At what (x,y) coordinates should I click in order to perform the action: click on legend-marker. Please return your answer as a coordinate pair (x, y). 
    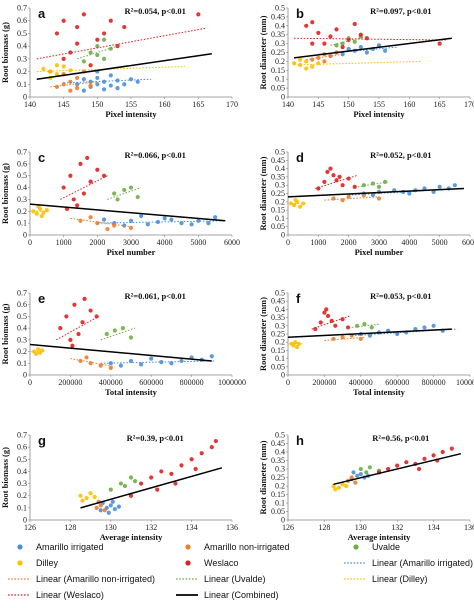
    Looking at the image, I should click on (188, 547).